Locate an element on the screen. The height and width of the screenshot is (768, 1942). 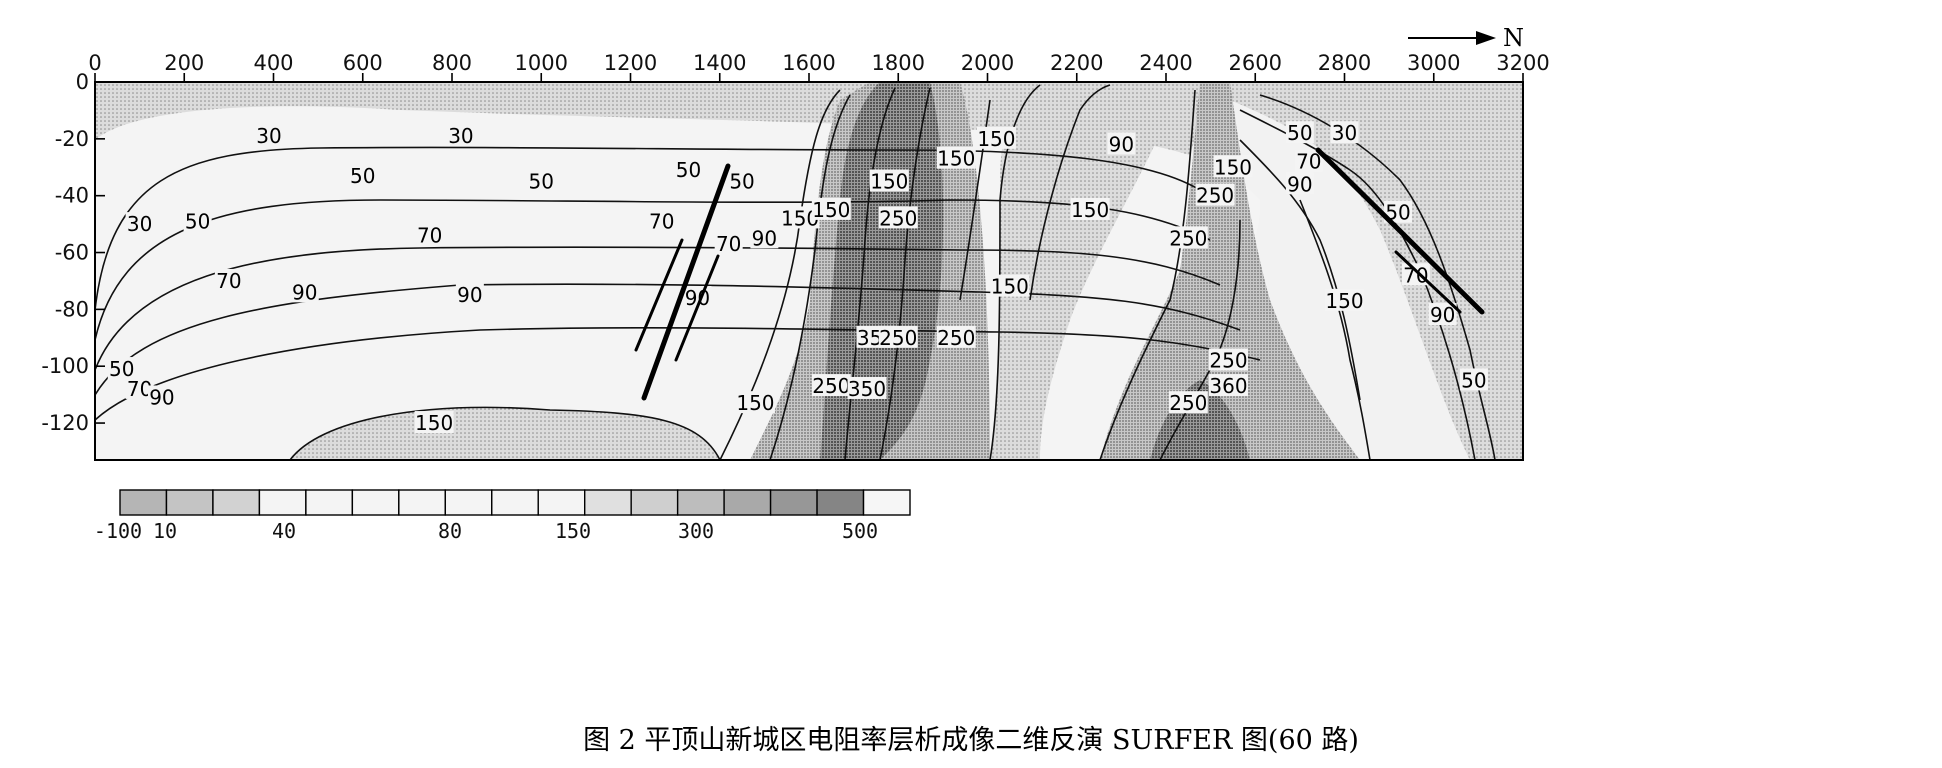
y-tick-label: -120 is located at coordinates (65, 423).